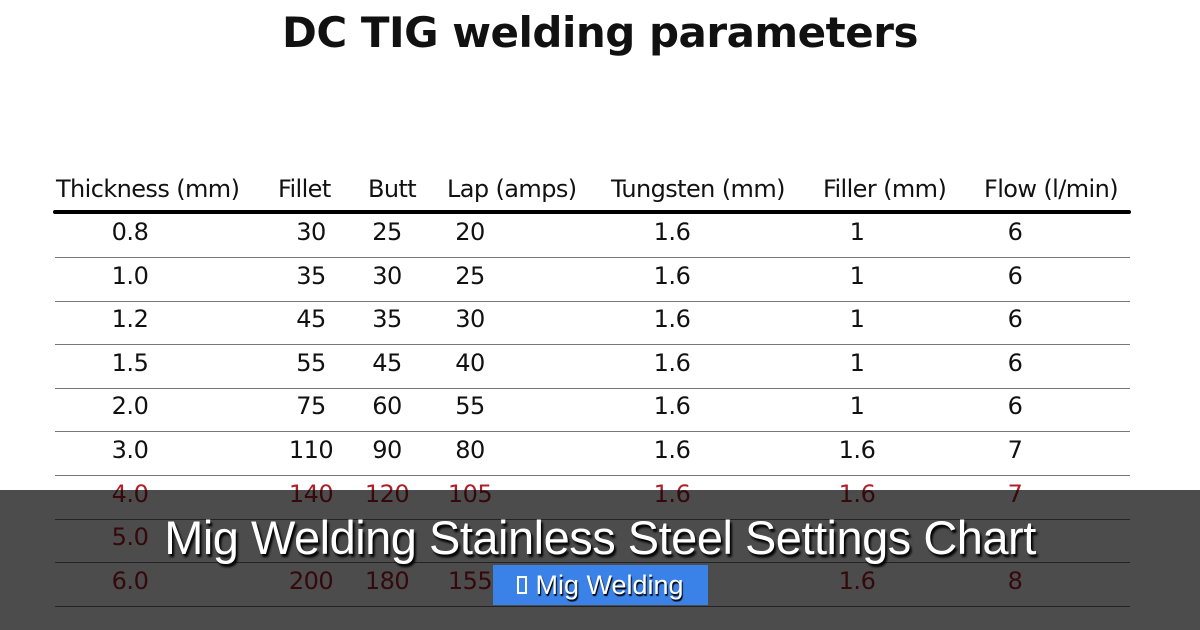  I want to click on header-fillet: Fillet, so click(304, 189).